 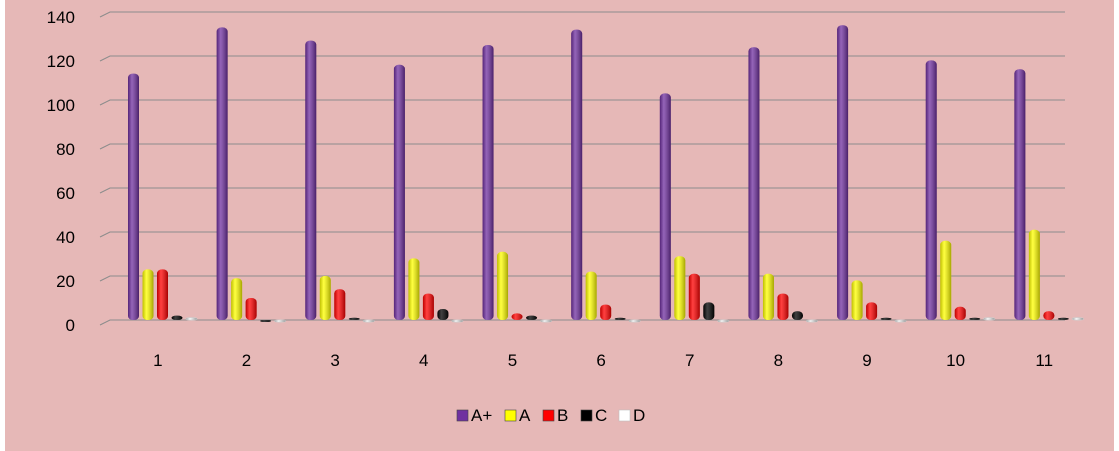 I want to click on legend-item: A, so click(x=517, y=415).